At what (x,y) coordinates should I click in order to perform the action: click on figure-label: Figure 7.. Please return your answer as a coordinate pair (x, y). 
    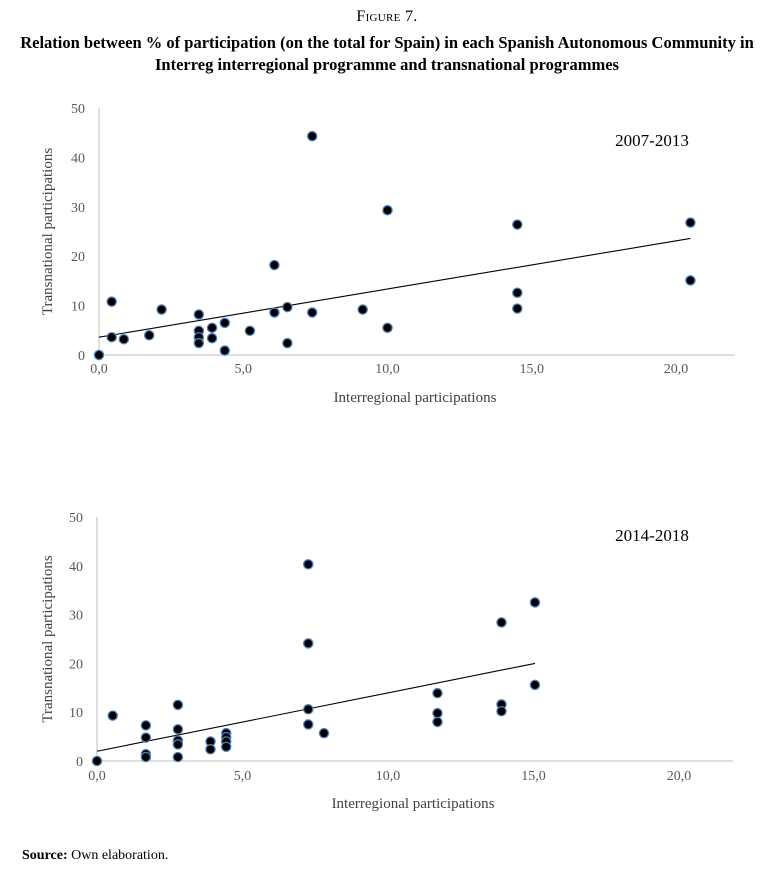
    Looking at the image, I should click on (387, 16).